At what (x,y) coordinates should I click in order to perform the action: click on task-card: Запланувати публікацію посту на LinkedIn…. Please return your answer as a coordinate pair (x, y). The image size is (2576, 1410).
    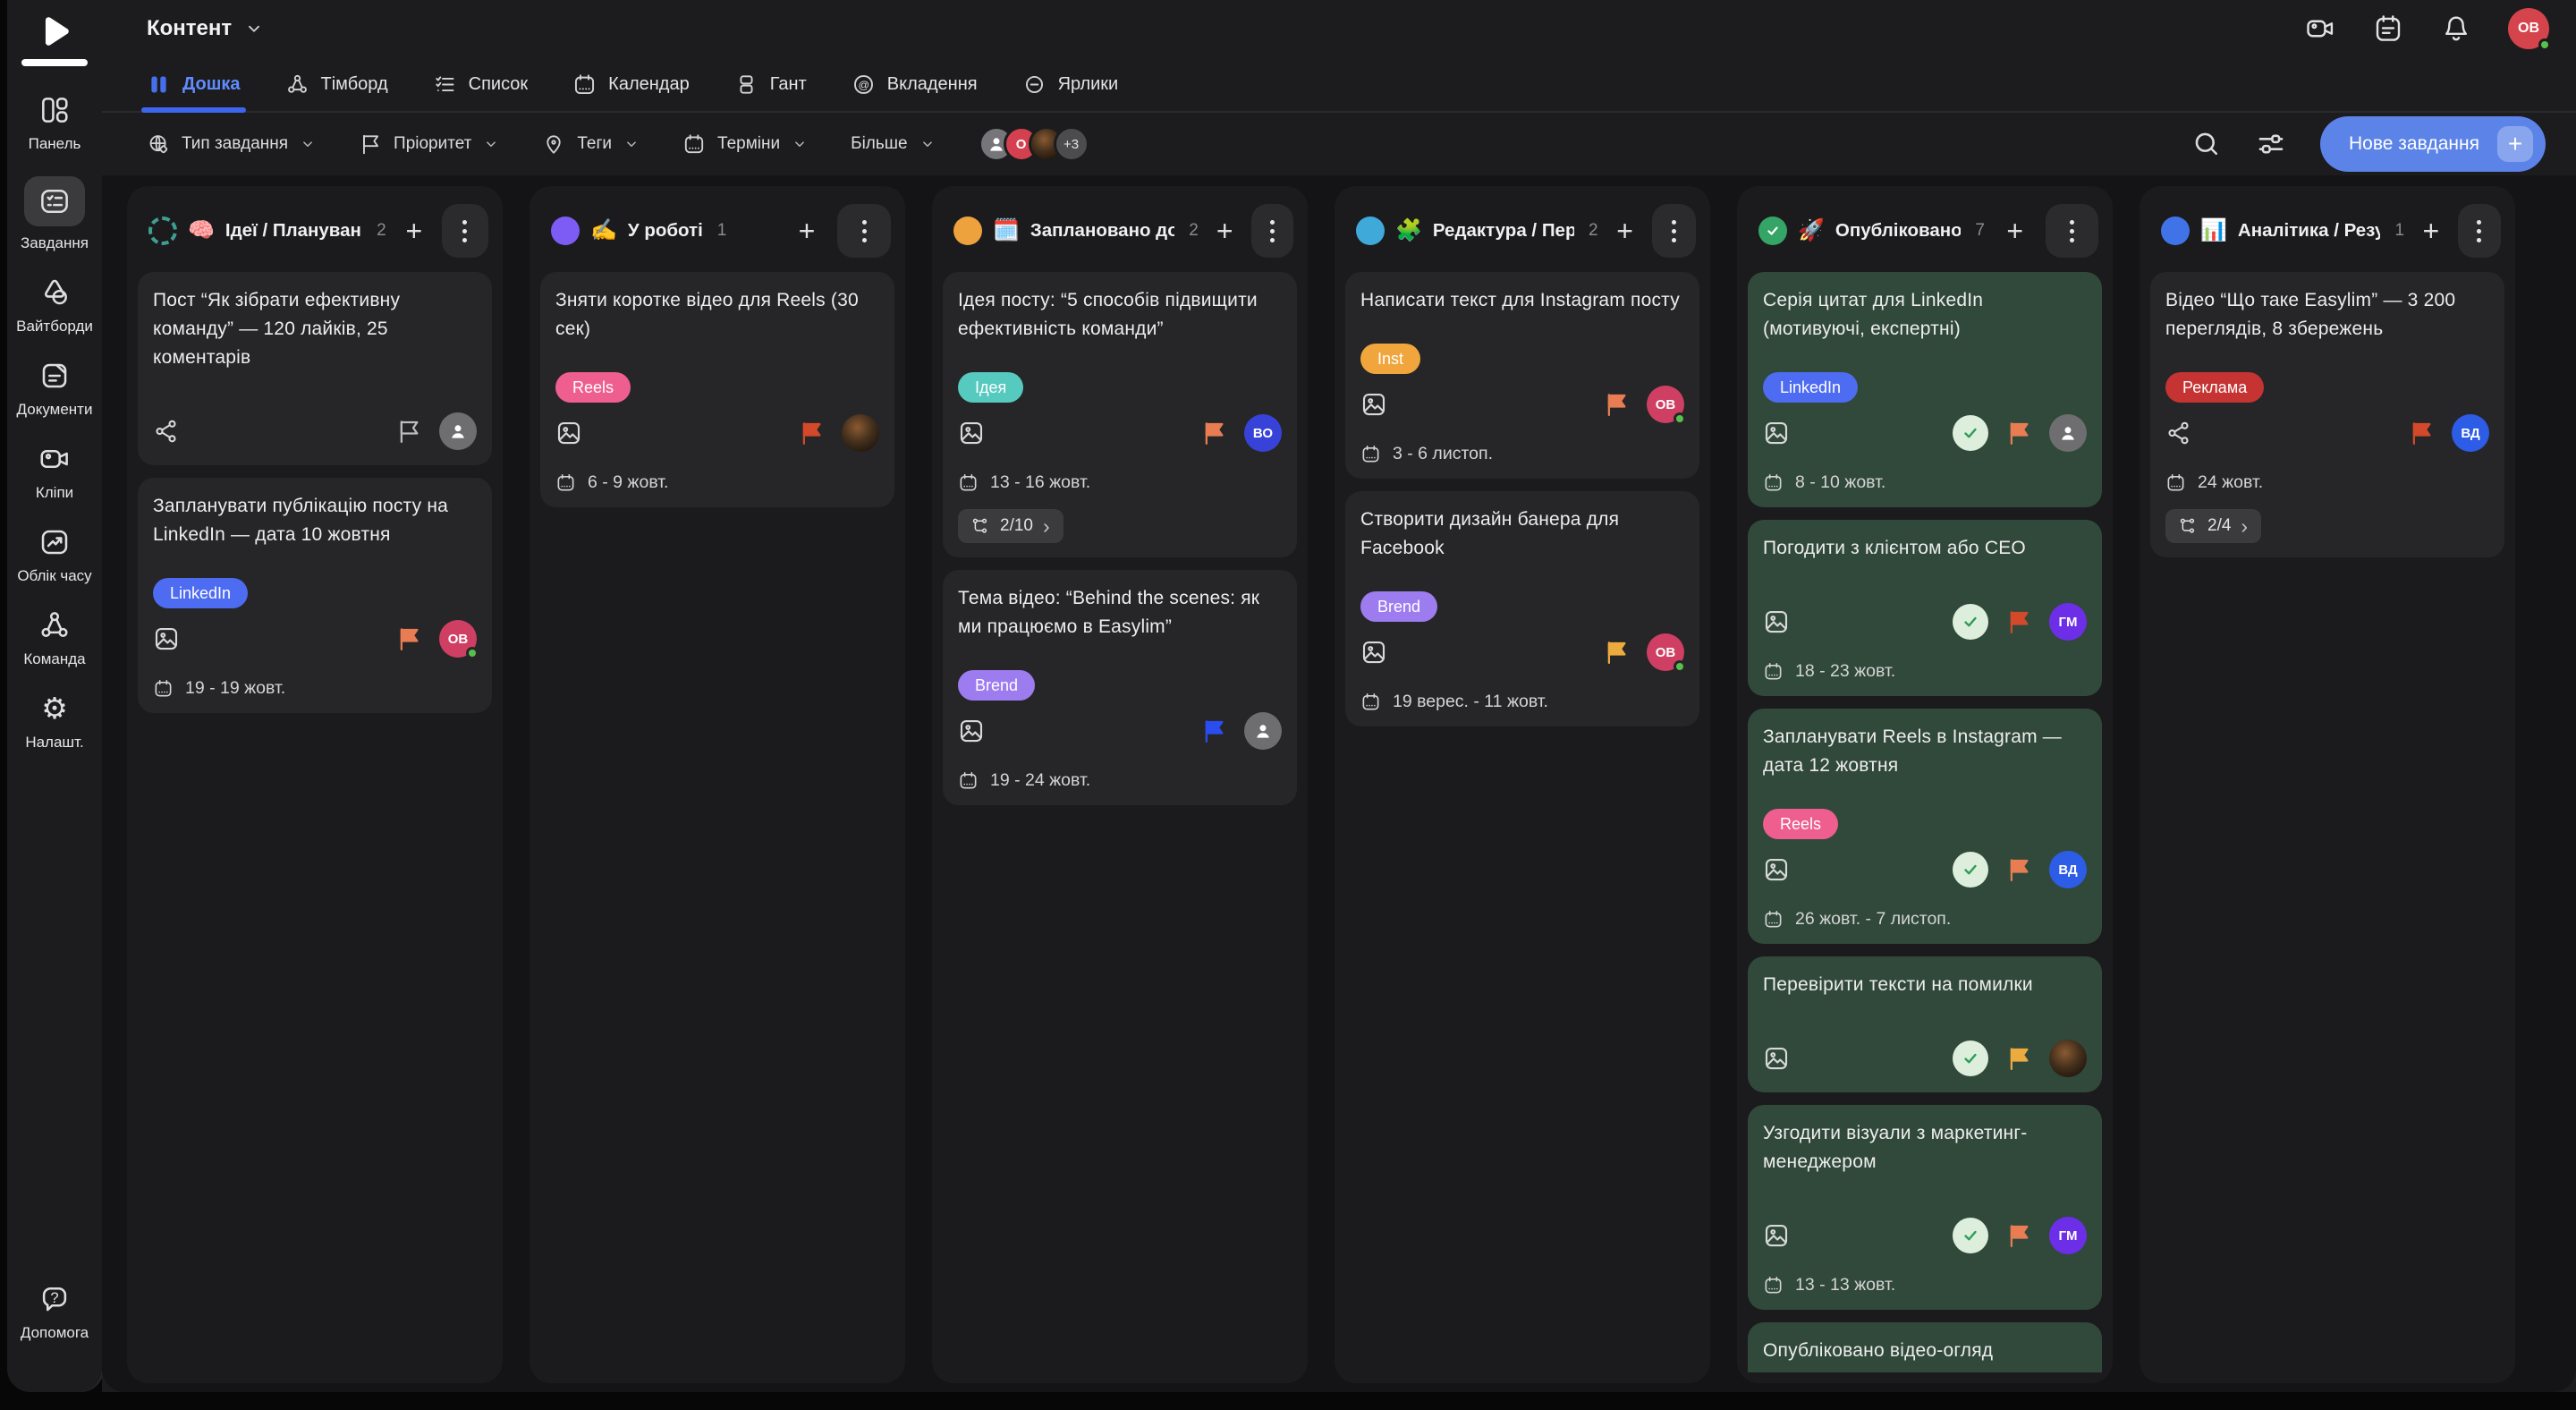
    Looking at the image, I should click on (315, 596).